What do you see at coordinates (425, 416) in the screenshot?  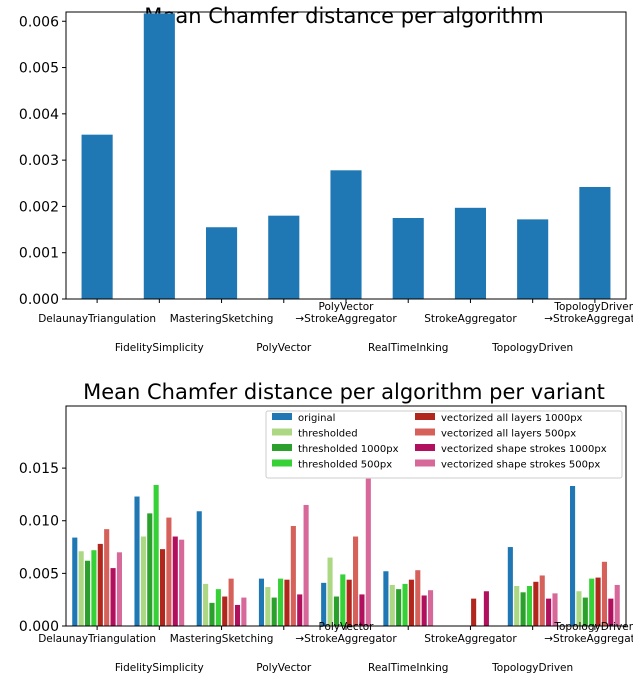 I see `legend-swatch-vectorized-all-layers-1000px` at bounding box center [425, 416].